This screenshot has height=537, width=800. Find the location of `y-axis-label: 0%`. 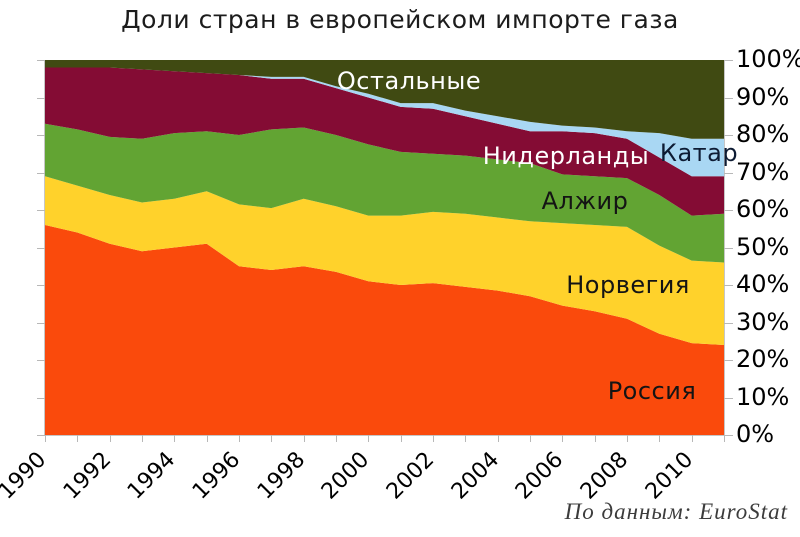

y-axis-label: 0% is located at coordinates (755, 434).